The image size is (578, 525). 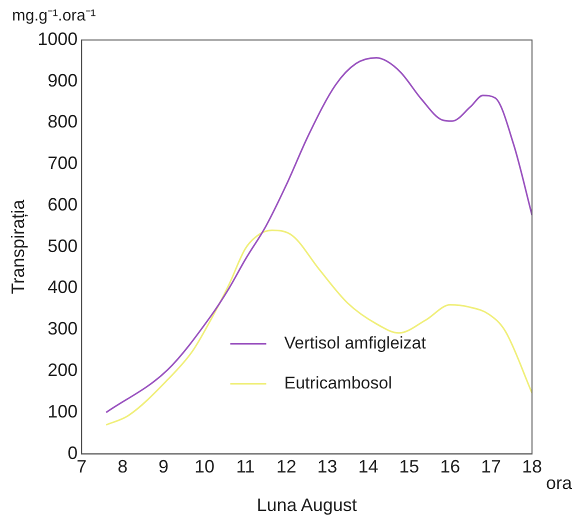 I want to click on y-tick-label: 700, so click(x=63, y=163).